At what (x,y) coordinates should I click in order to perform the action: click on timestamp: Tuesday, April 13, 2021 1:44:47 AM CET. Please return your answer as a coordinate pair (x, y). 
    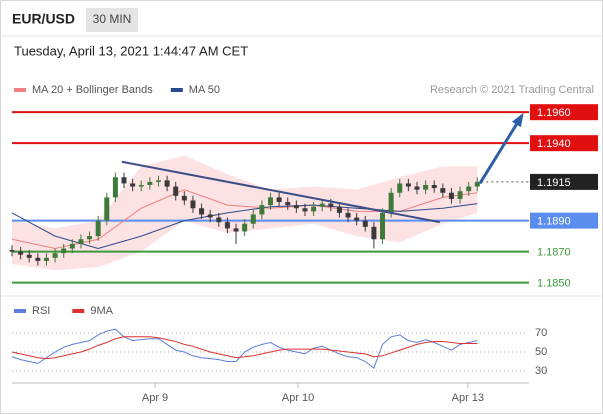
    Looking at the image, I should click on (131, 50).